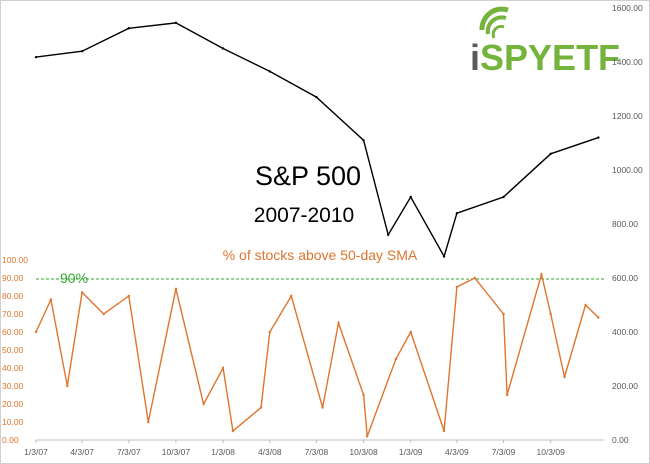 This screenshot has height=464, width=650. I want to click on left-tick-label: 30.00, so click(13, 386).